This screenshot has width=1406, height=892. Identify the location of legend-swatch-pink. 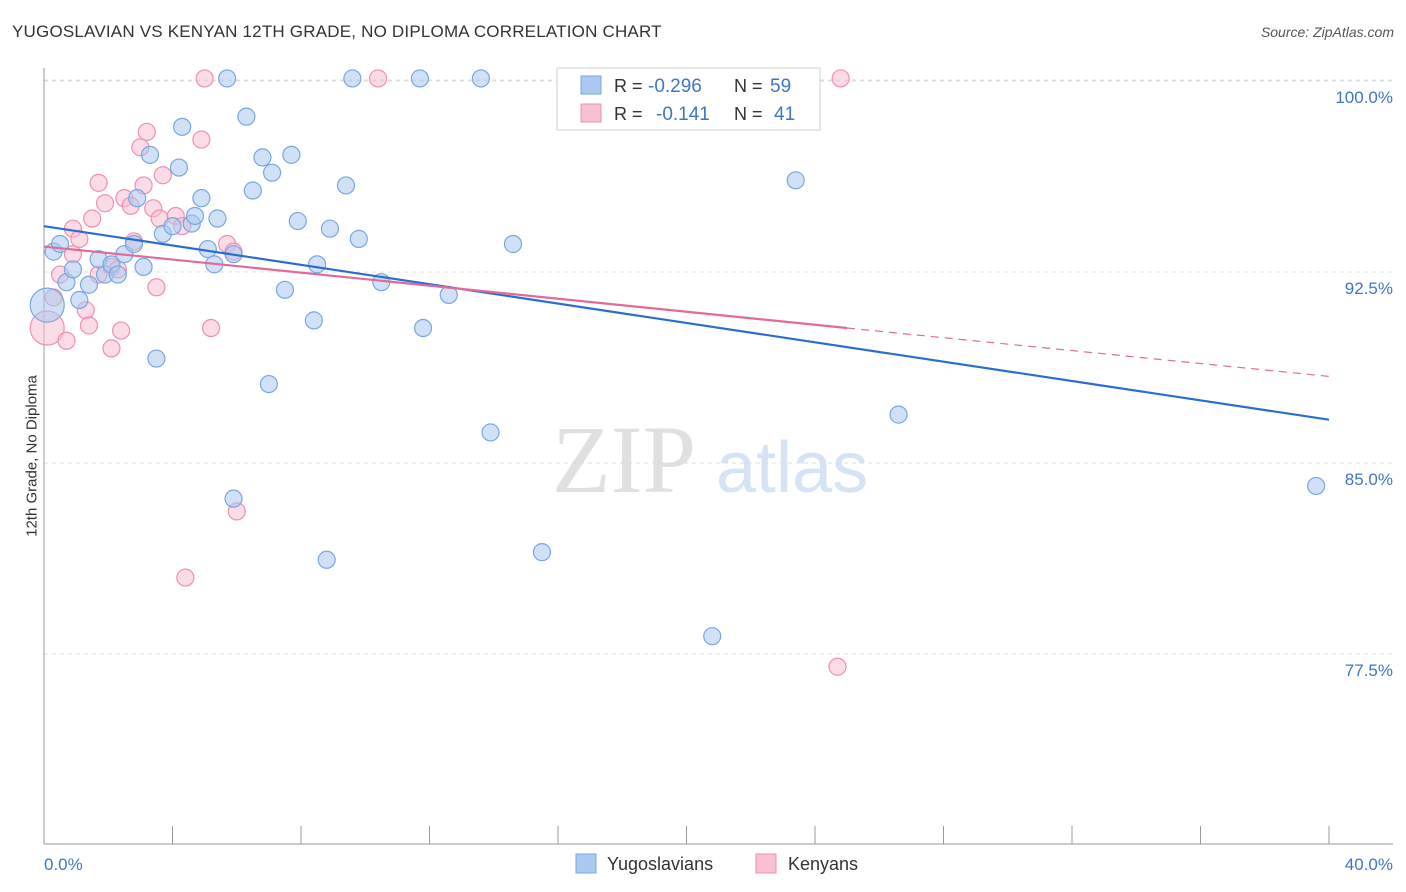
(591, 113).